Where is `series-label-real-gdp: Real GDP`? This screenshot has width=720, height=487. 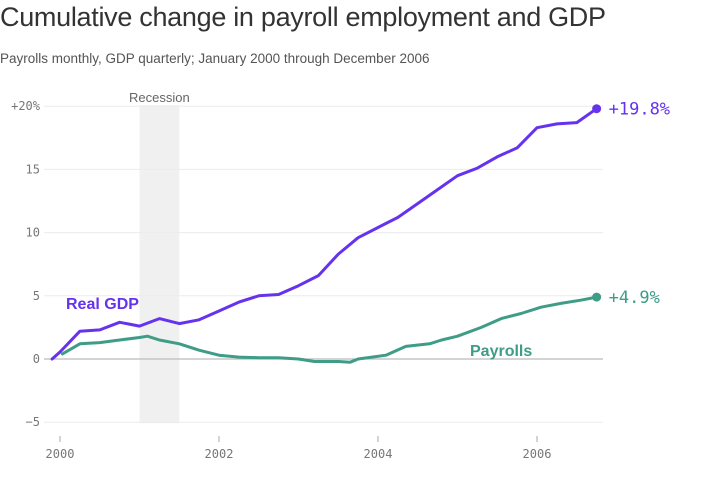 series-label-real-gdp: Real GDP is located at coordinates (102, 304).